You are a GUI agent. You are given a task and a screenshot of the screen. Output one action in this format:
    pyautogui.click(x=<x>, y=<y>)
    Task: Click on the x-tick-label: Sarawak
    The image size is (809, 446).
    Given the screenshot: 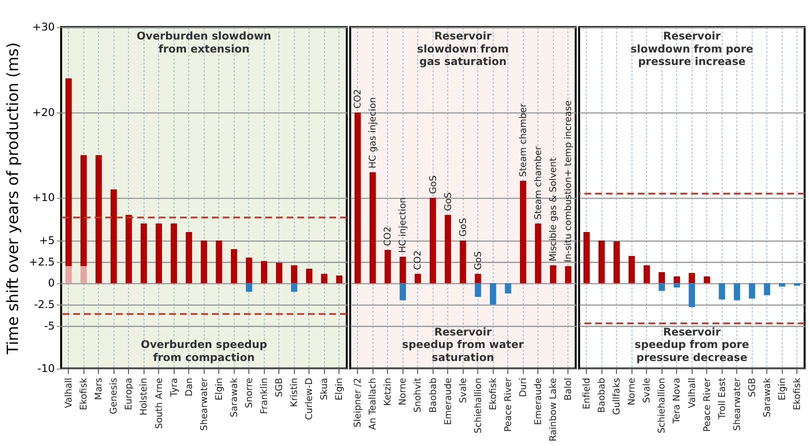 What is the action you would take?
    pyautogui.click(x=234, y=397)
    